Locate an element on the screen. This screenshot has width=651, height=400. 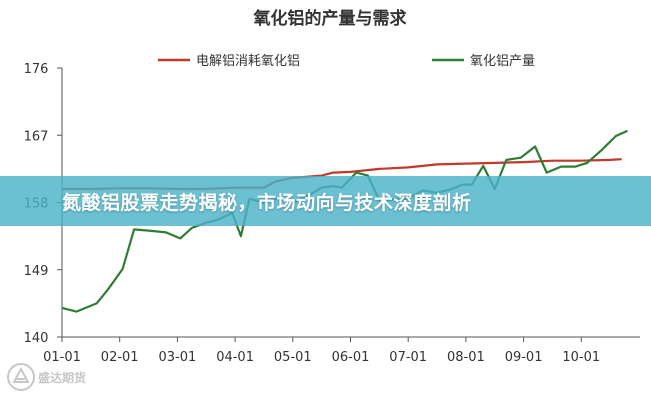
x-tick-label: 09-01 is located at coordinates (524, 357).